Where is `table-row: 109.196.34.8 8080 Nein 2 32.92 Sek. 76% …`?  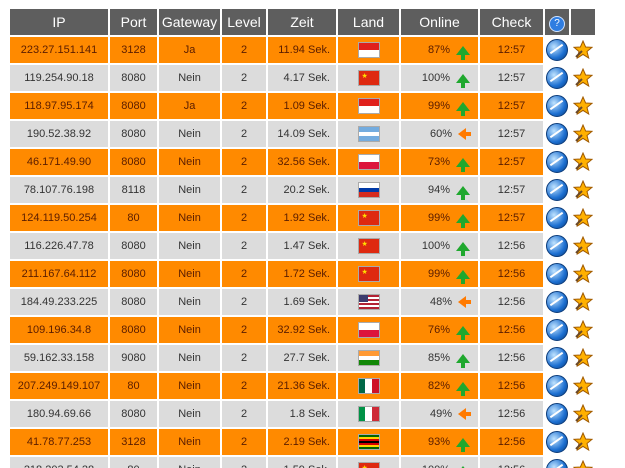 table-row: 109.196.34.8 8080 Nein 2 32.92 Sek. 76% … is located at coordinates (302, 330).